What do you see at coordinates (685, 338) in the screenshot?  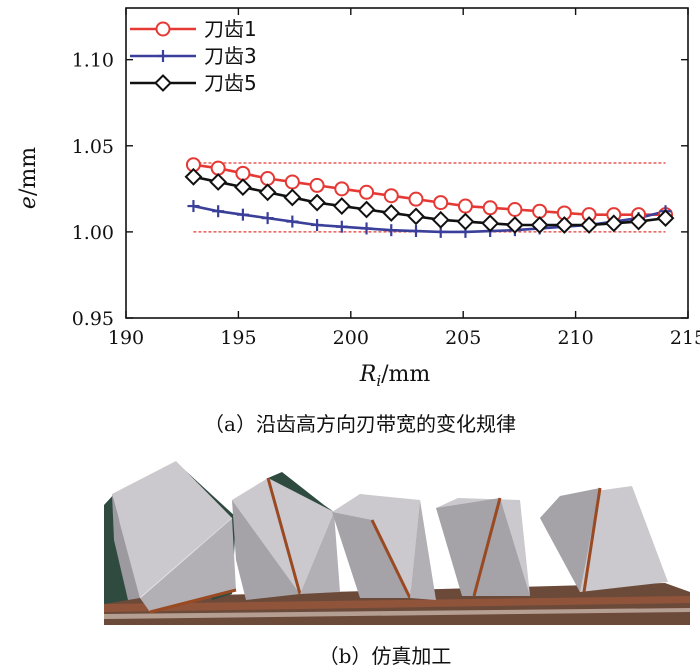 I see `x-tick-label: 215` at bounding box center [685, 338].